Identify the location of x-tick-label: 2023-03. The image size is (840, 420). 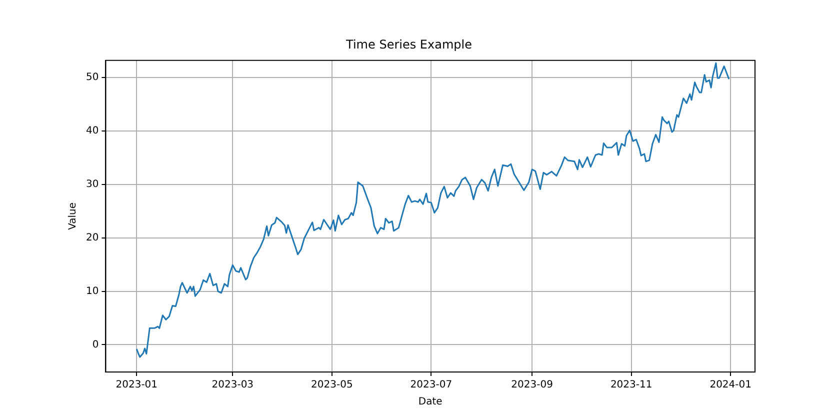
(233, 385).